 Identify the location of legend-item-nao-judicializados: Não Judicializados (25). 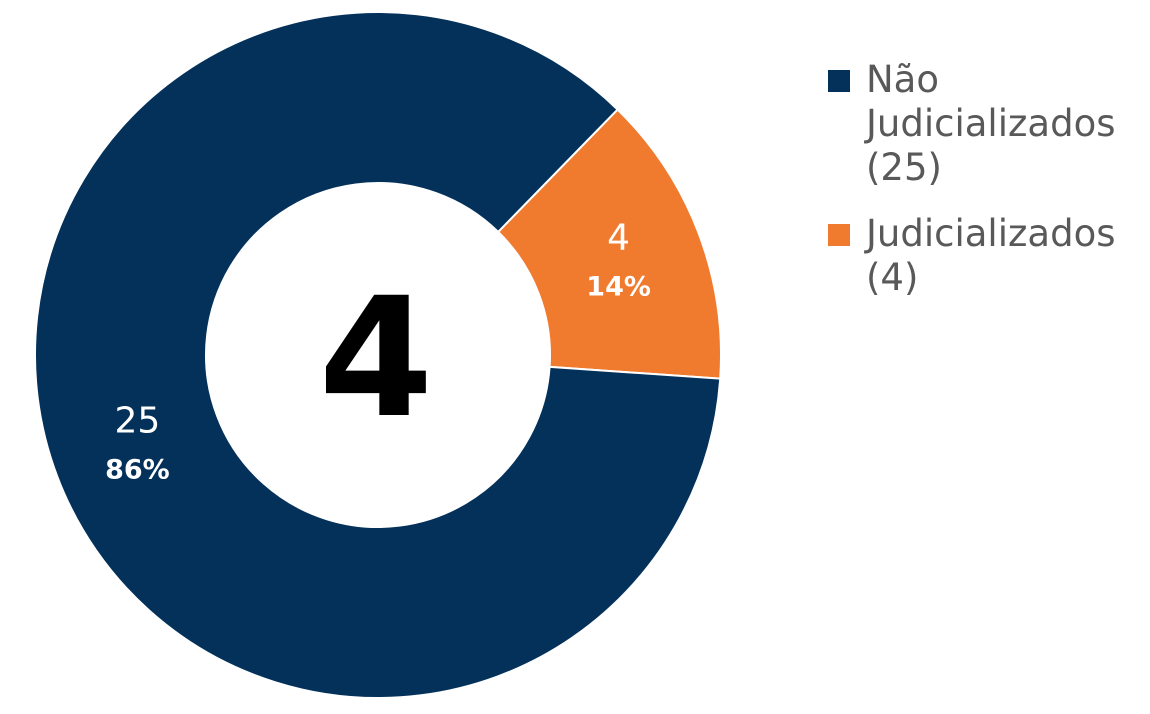
(988, 124).